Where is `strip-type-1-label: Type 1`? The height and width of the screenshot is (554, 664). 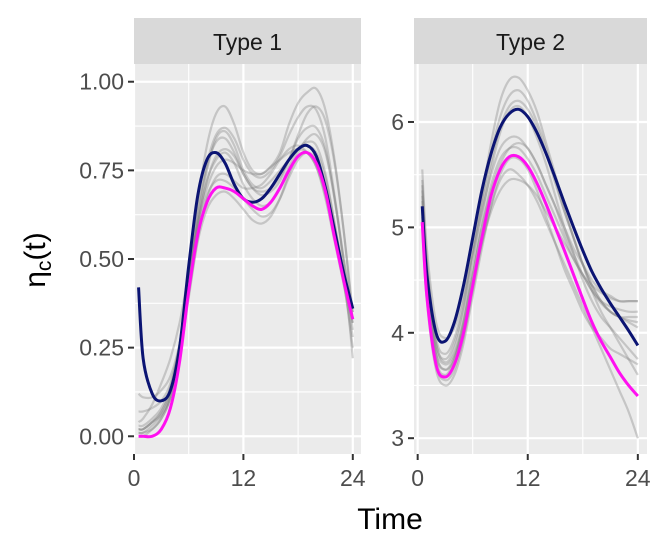 strip-type-1-label: Type 1 is located at coordinates (247, 42).